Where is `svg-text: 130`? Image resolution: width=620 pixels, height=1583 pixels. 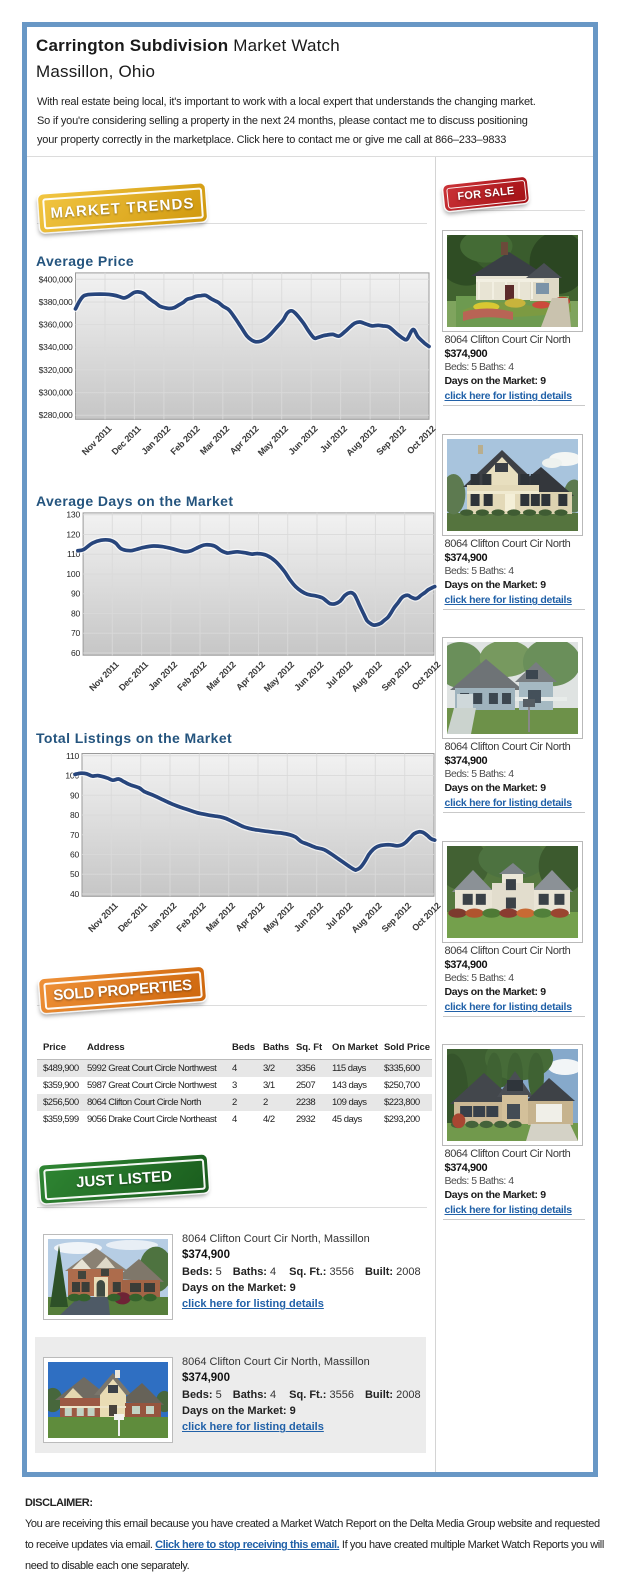
svg-text: 130 is located at coordinates (73, 515).